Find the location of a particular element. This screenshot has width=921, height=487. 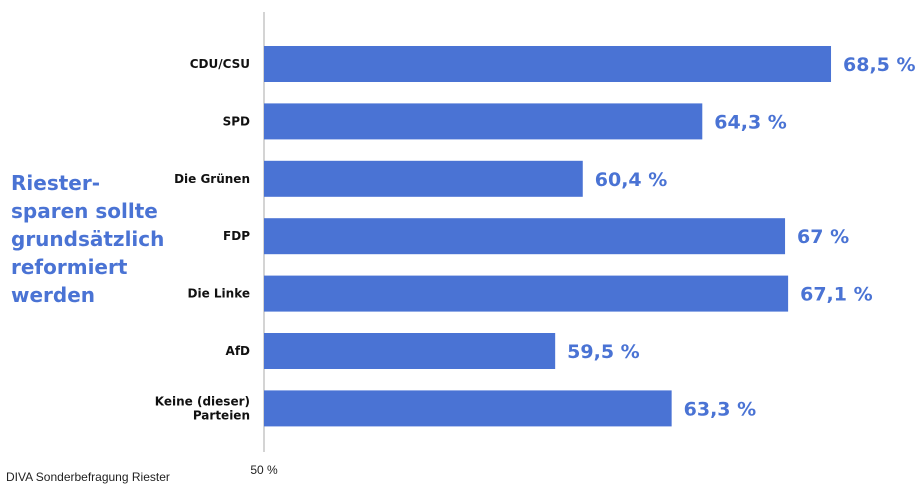

title-line-2: sparen sollte is located at coordinates (84, 211).